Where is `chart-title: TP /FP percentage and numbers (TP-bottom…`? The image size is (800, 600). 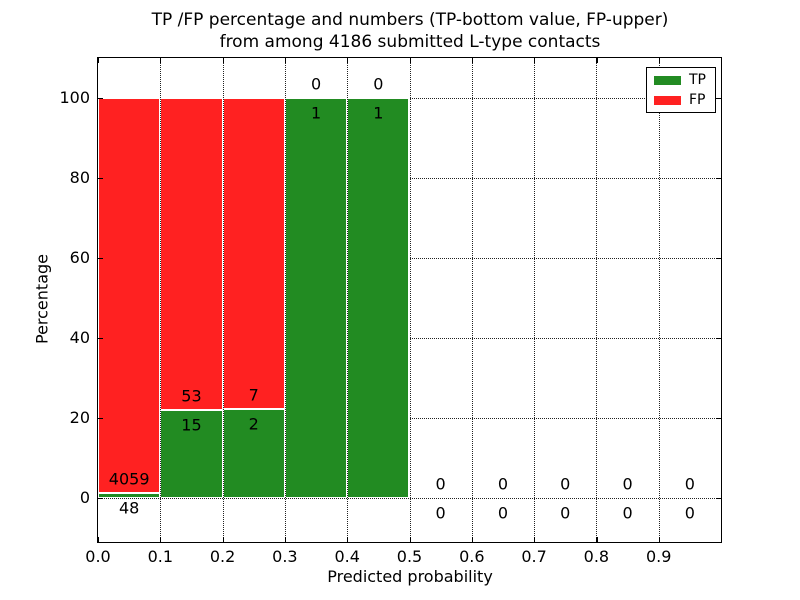 chart-title: TP /FP percentage and numbers (TP-bottom… is located at coordinates (410, 31).